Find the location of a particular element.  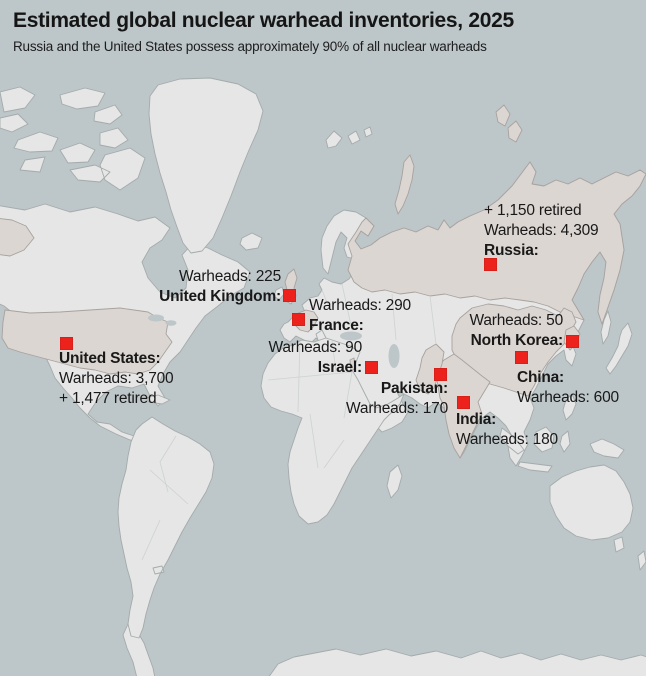

india-marker-icon is located at coordinates (463, 402).